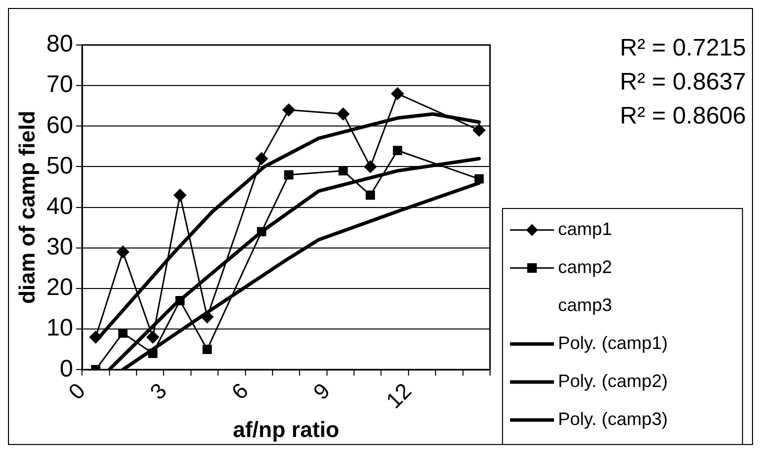  I want to click on y-tick-label: 60, so click(60, 125).